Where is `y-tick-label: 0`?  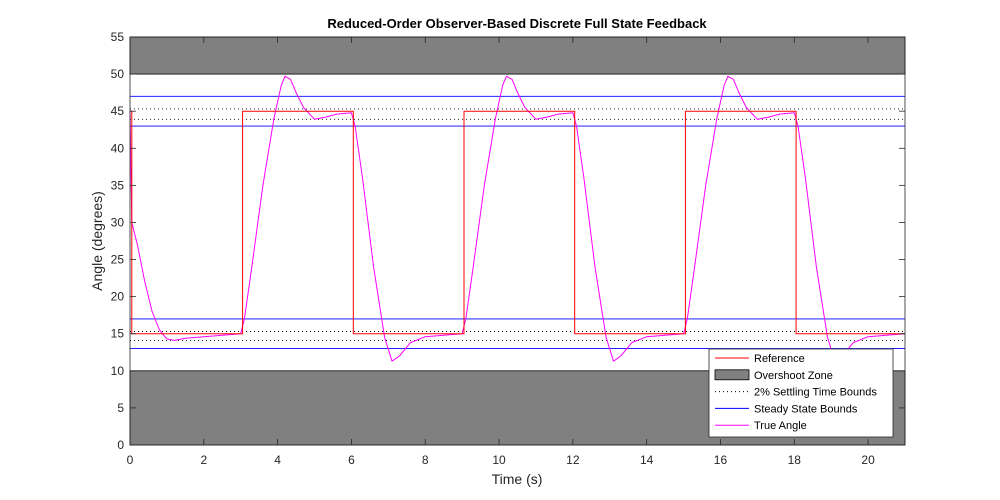
y-tick-label: 0 is located at coordinates (120, 445).